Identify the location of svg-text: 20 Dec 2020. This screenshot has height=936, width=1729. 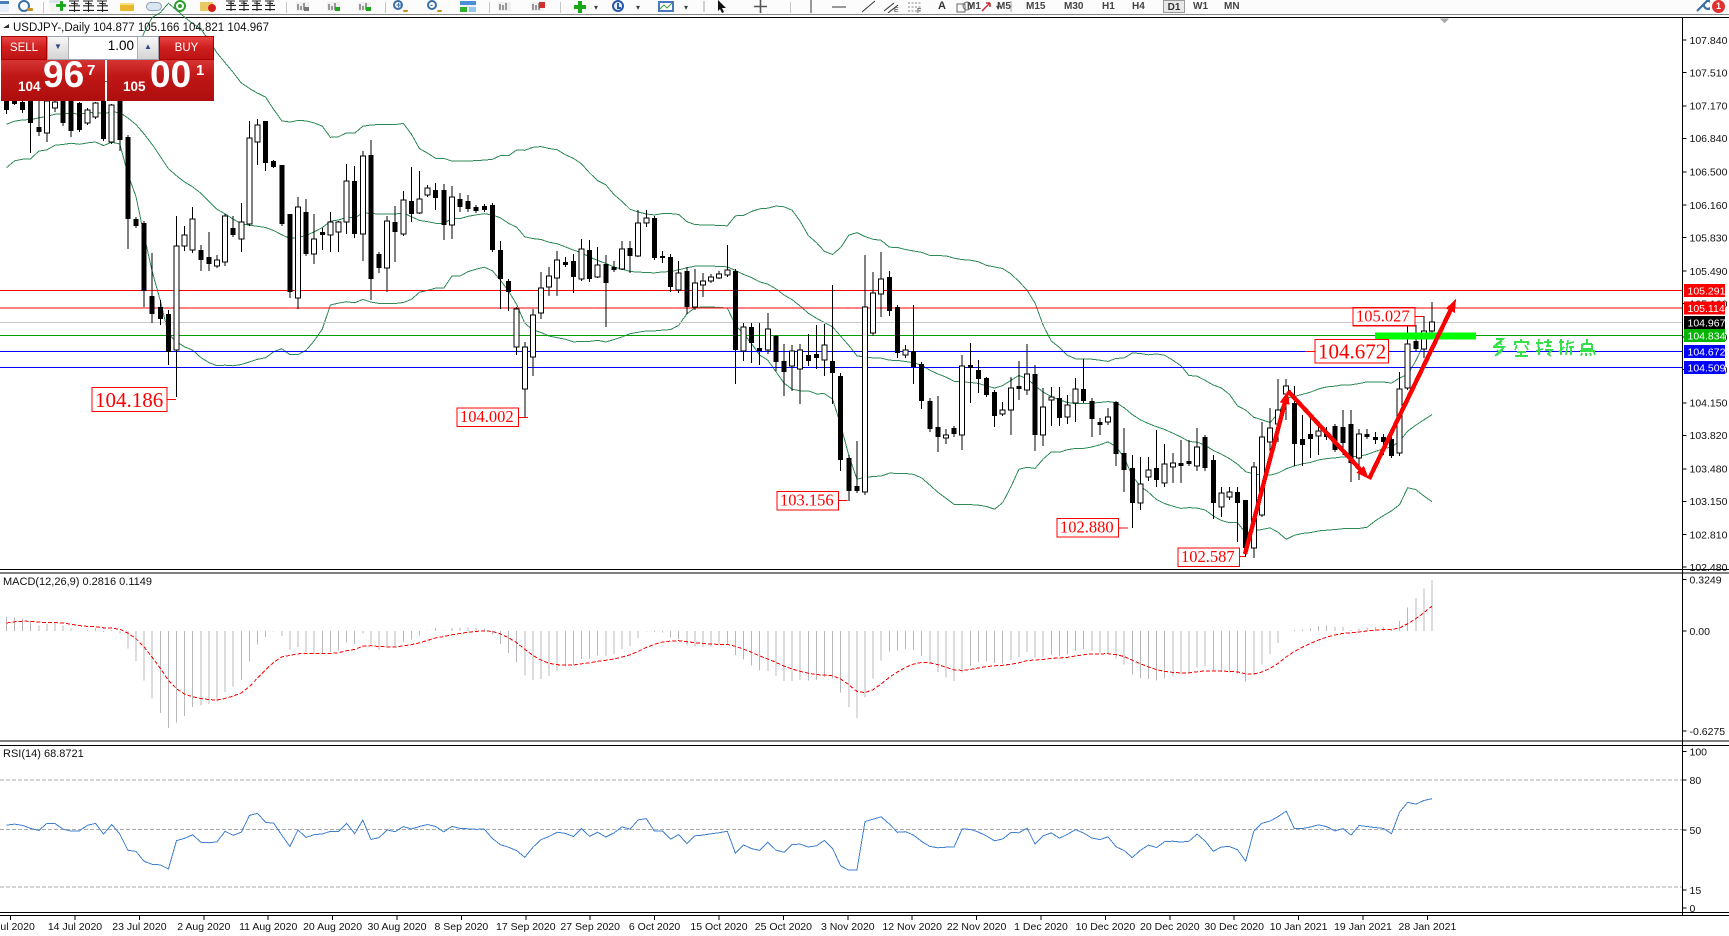
(1170, 927).